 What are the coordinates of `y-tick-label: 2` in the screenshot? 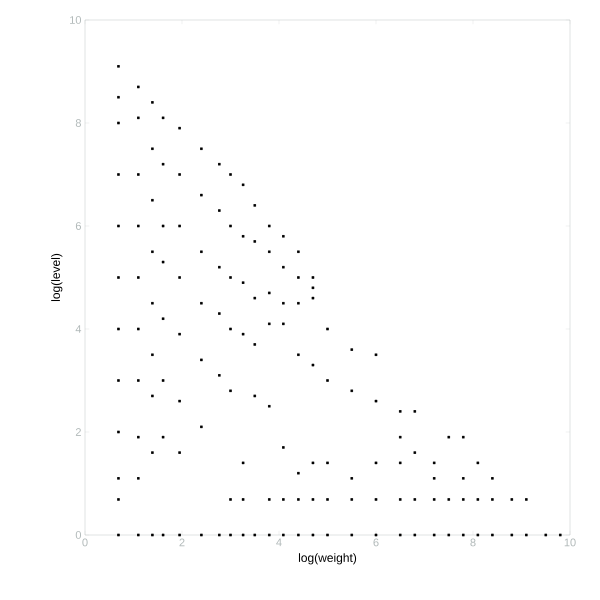 It's located at (78, 432).